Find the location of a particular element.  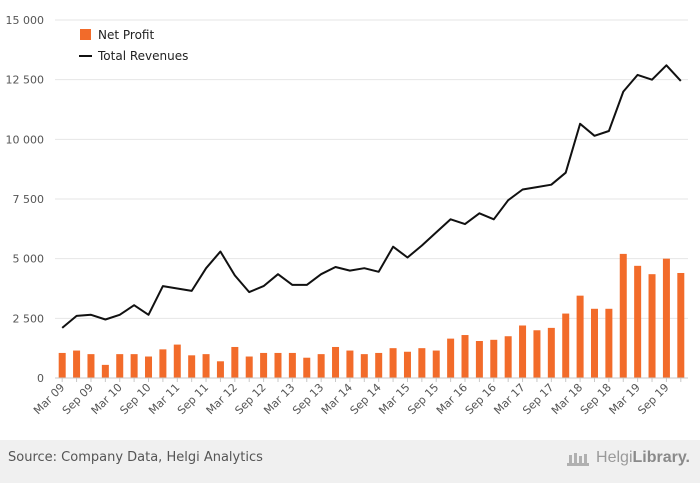

y-tick-label: 5 000 is located at coordinates (29, 259).